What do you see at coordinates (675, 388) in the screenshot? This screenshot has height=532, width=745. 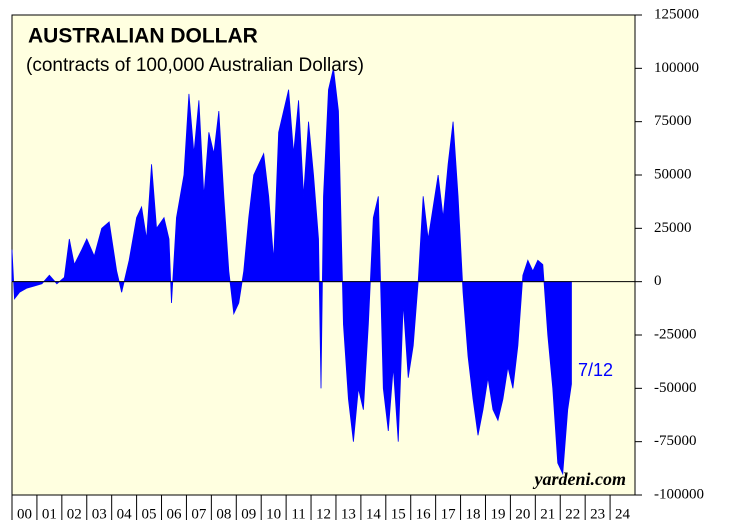 I see `y-tick-label: -50000` at bounding box center [675, 388].